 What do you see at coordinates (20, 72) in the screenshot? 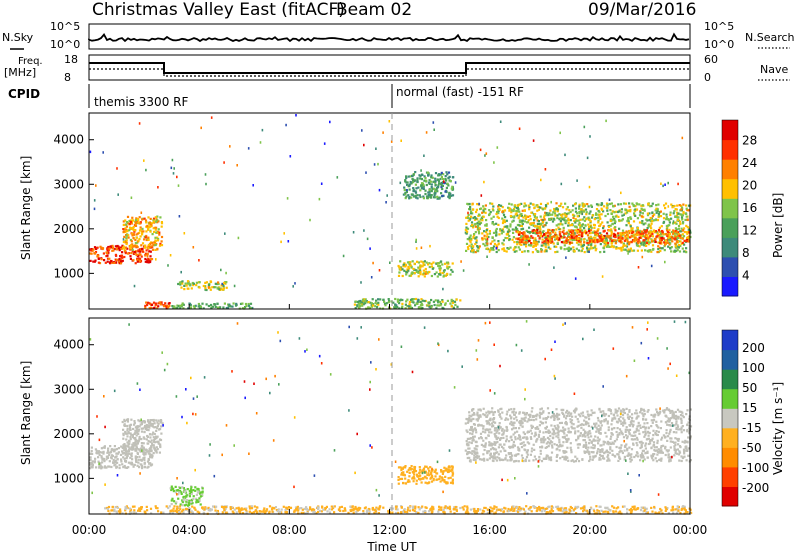
I see `freq-label-line2: [MHz]` at bounding box center [20, 72].